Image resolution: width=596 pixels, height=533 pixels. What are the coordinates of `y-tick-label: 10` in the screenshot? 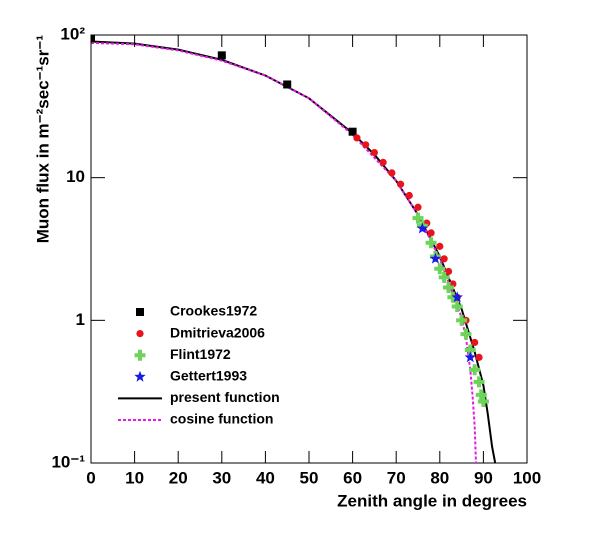 It's located at (75, 176).